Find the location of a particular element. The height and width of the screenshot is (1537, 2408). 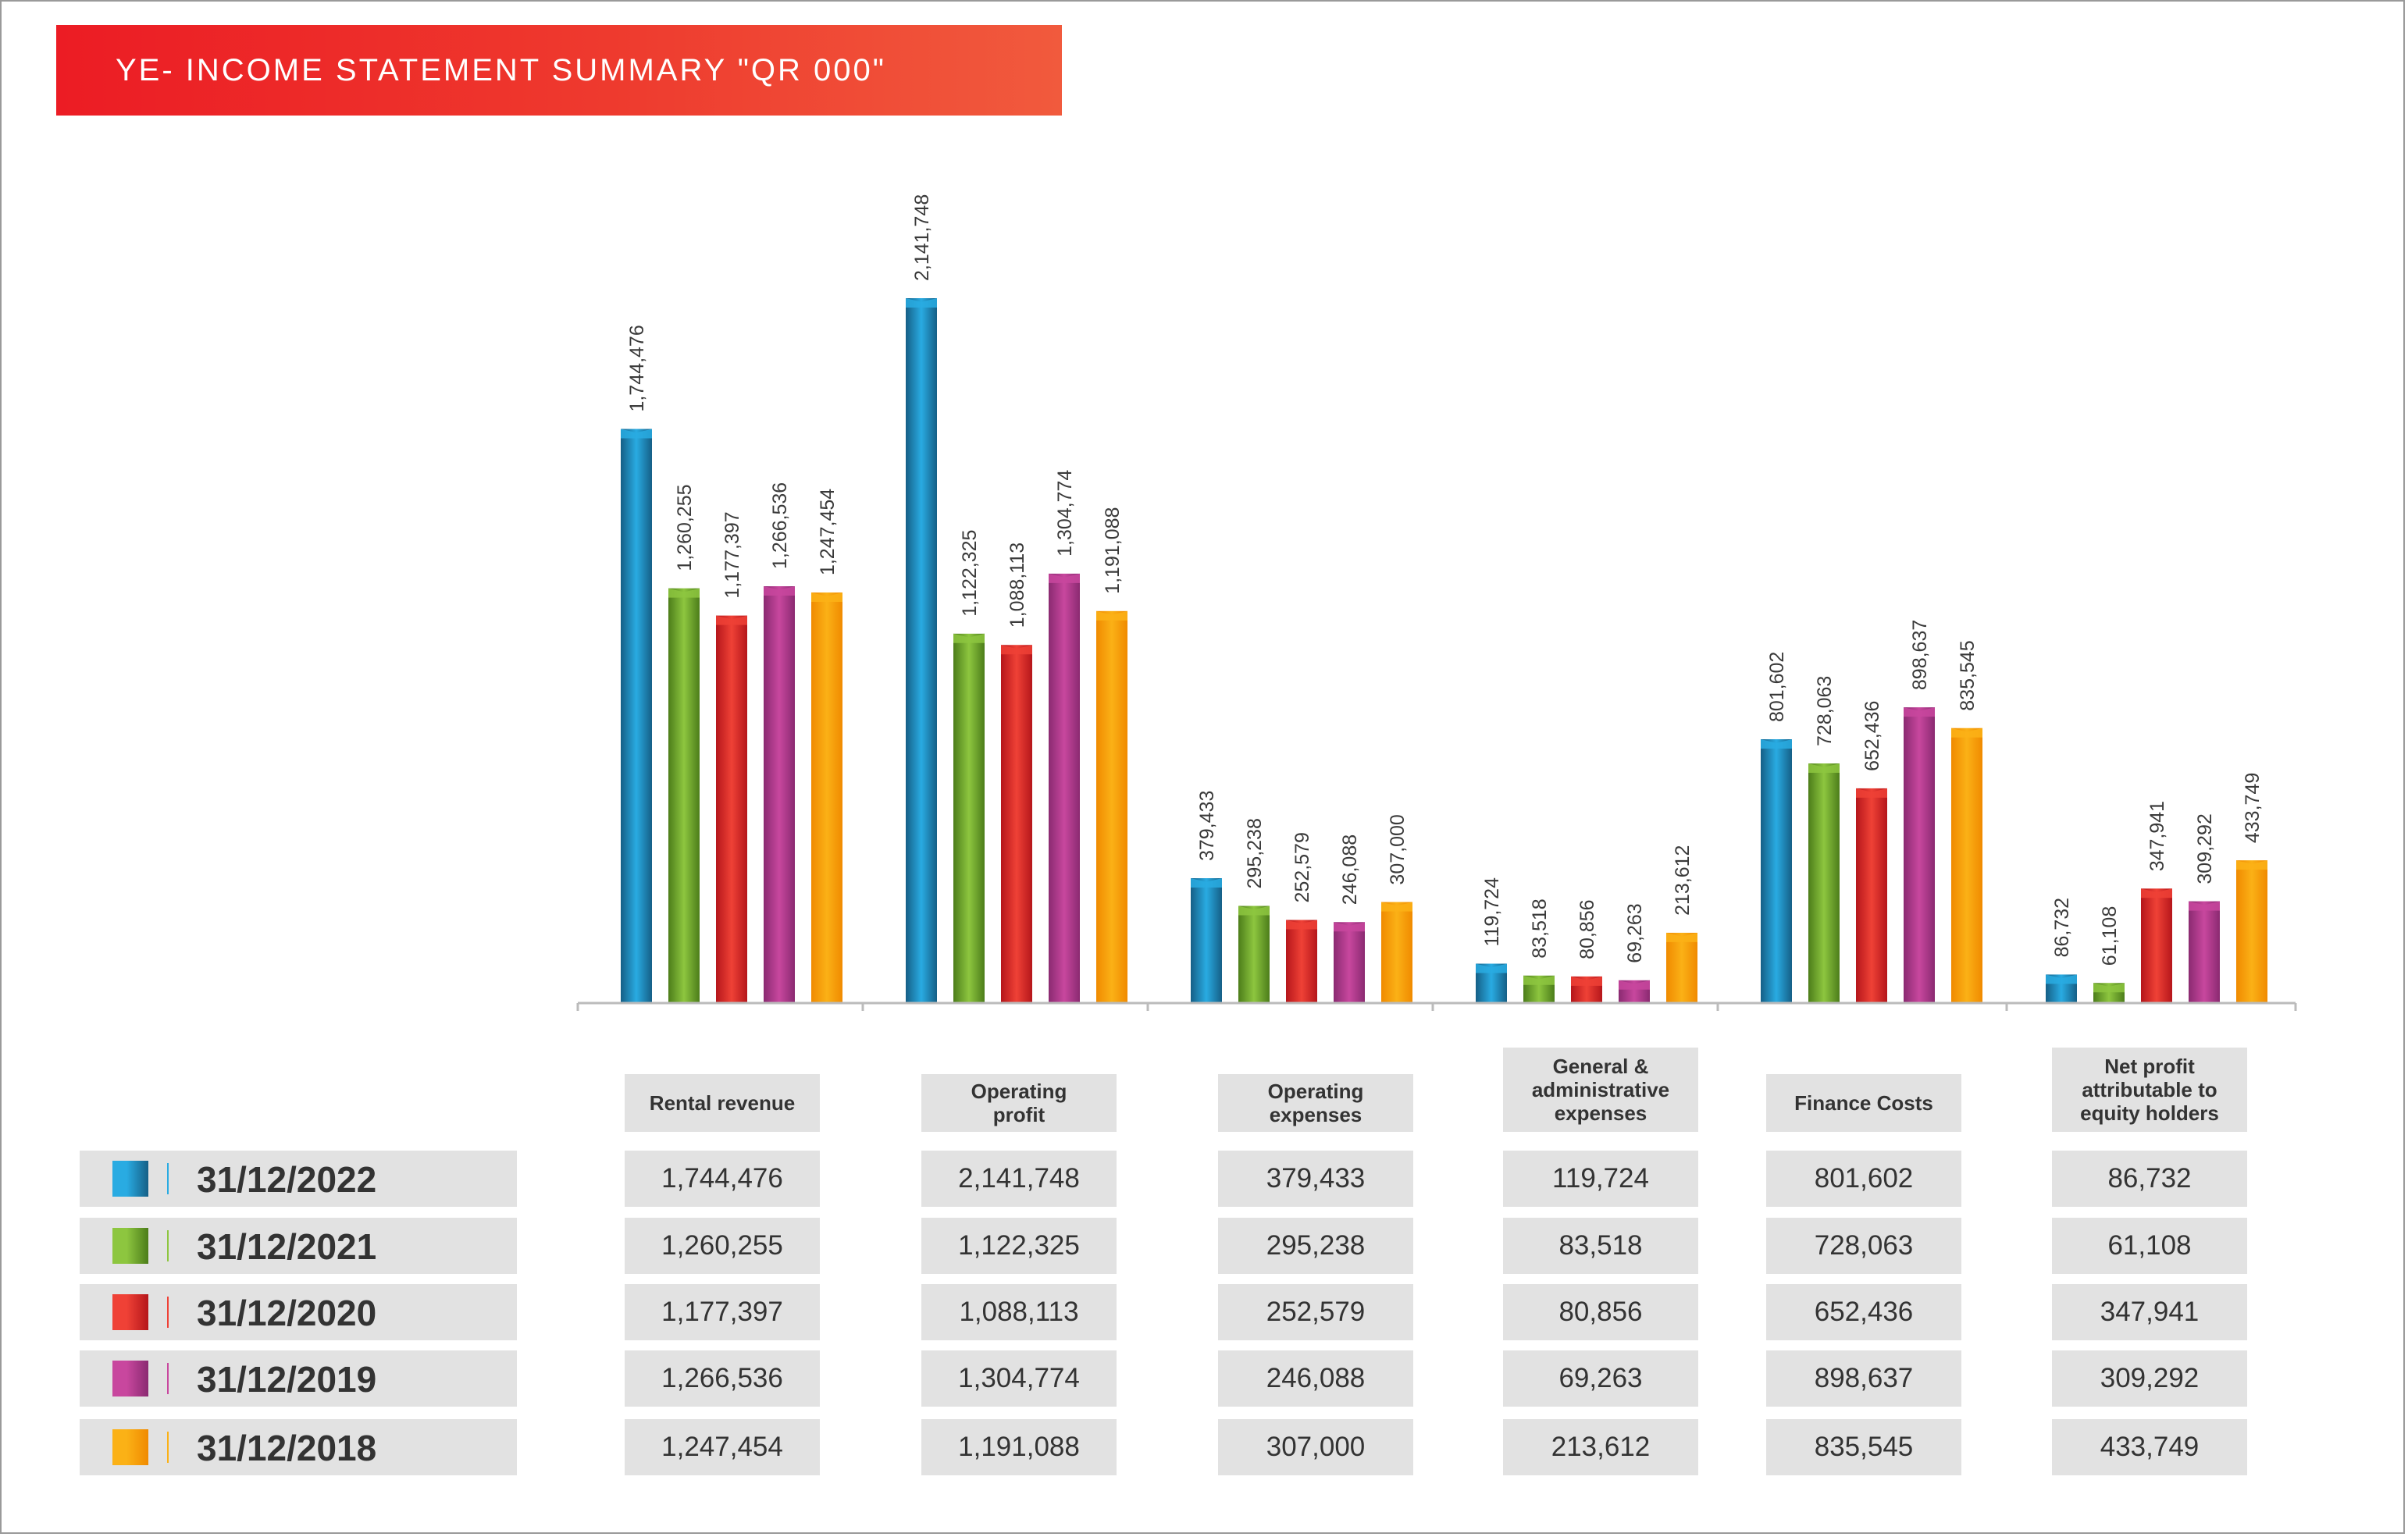

bar-31-12-2020-cat5 is located at coordinates (2156, 945).